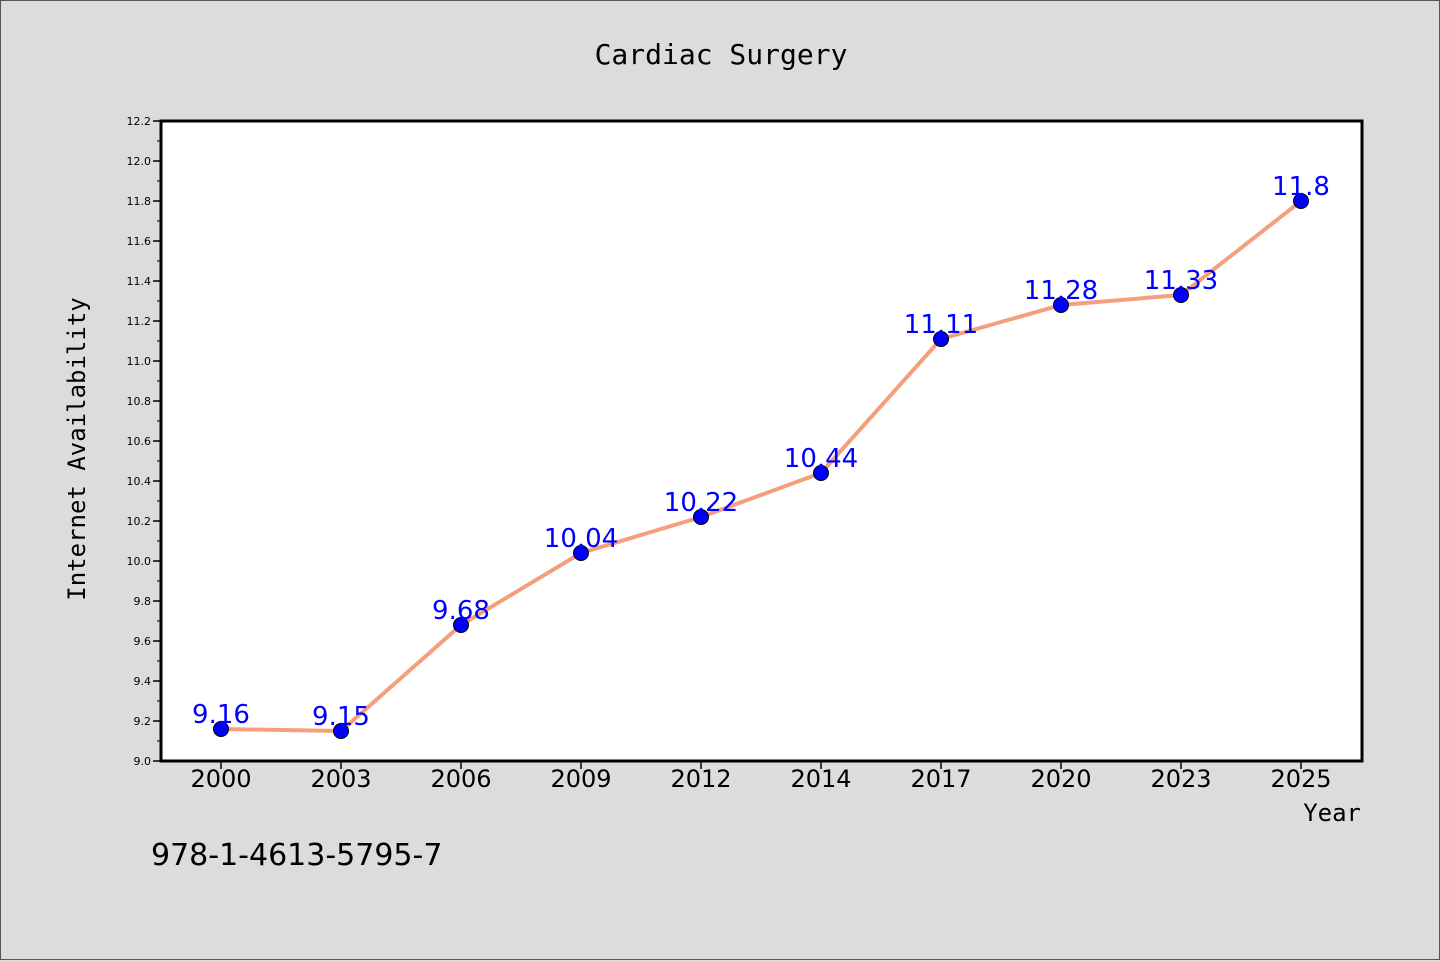 The image size is (1440, 961). Describe the element at coordinates (340, 779) in the screenshot. I see `x-tick-label: 2003` at that location.